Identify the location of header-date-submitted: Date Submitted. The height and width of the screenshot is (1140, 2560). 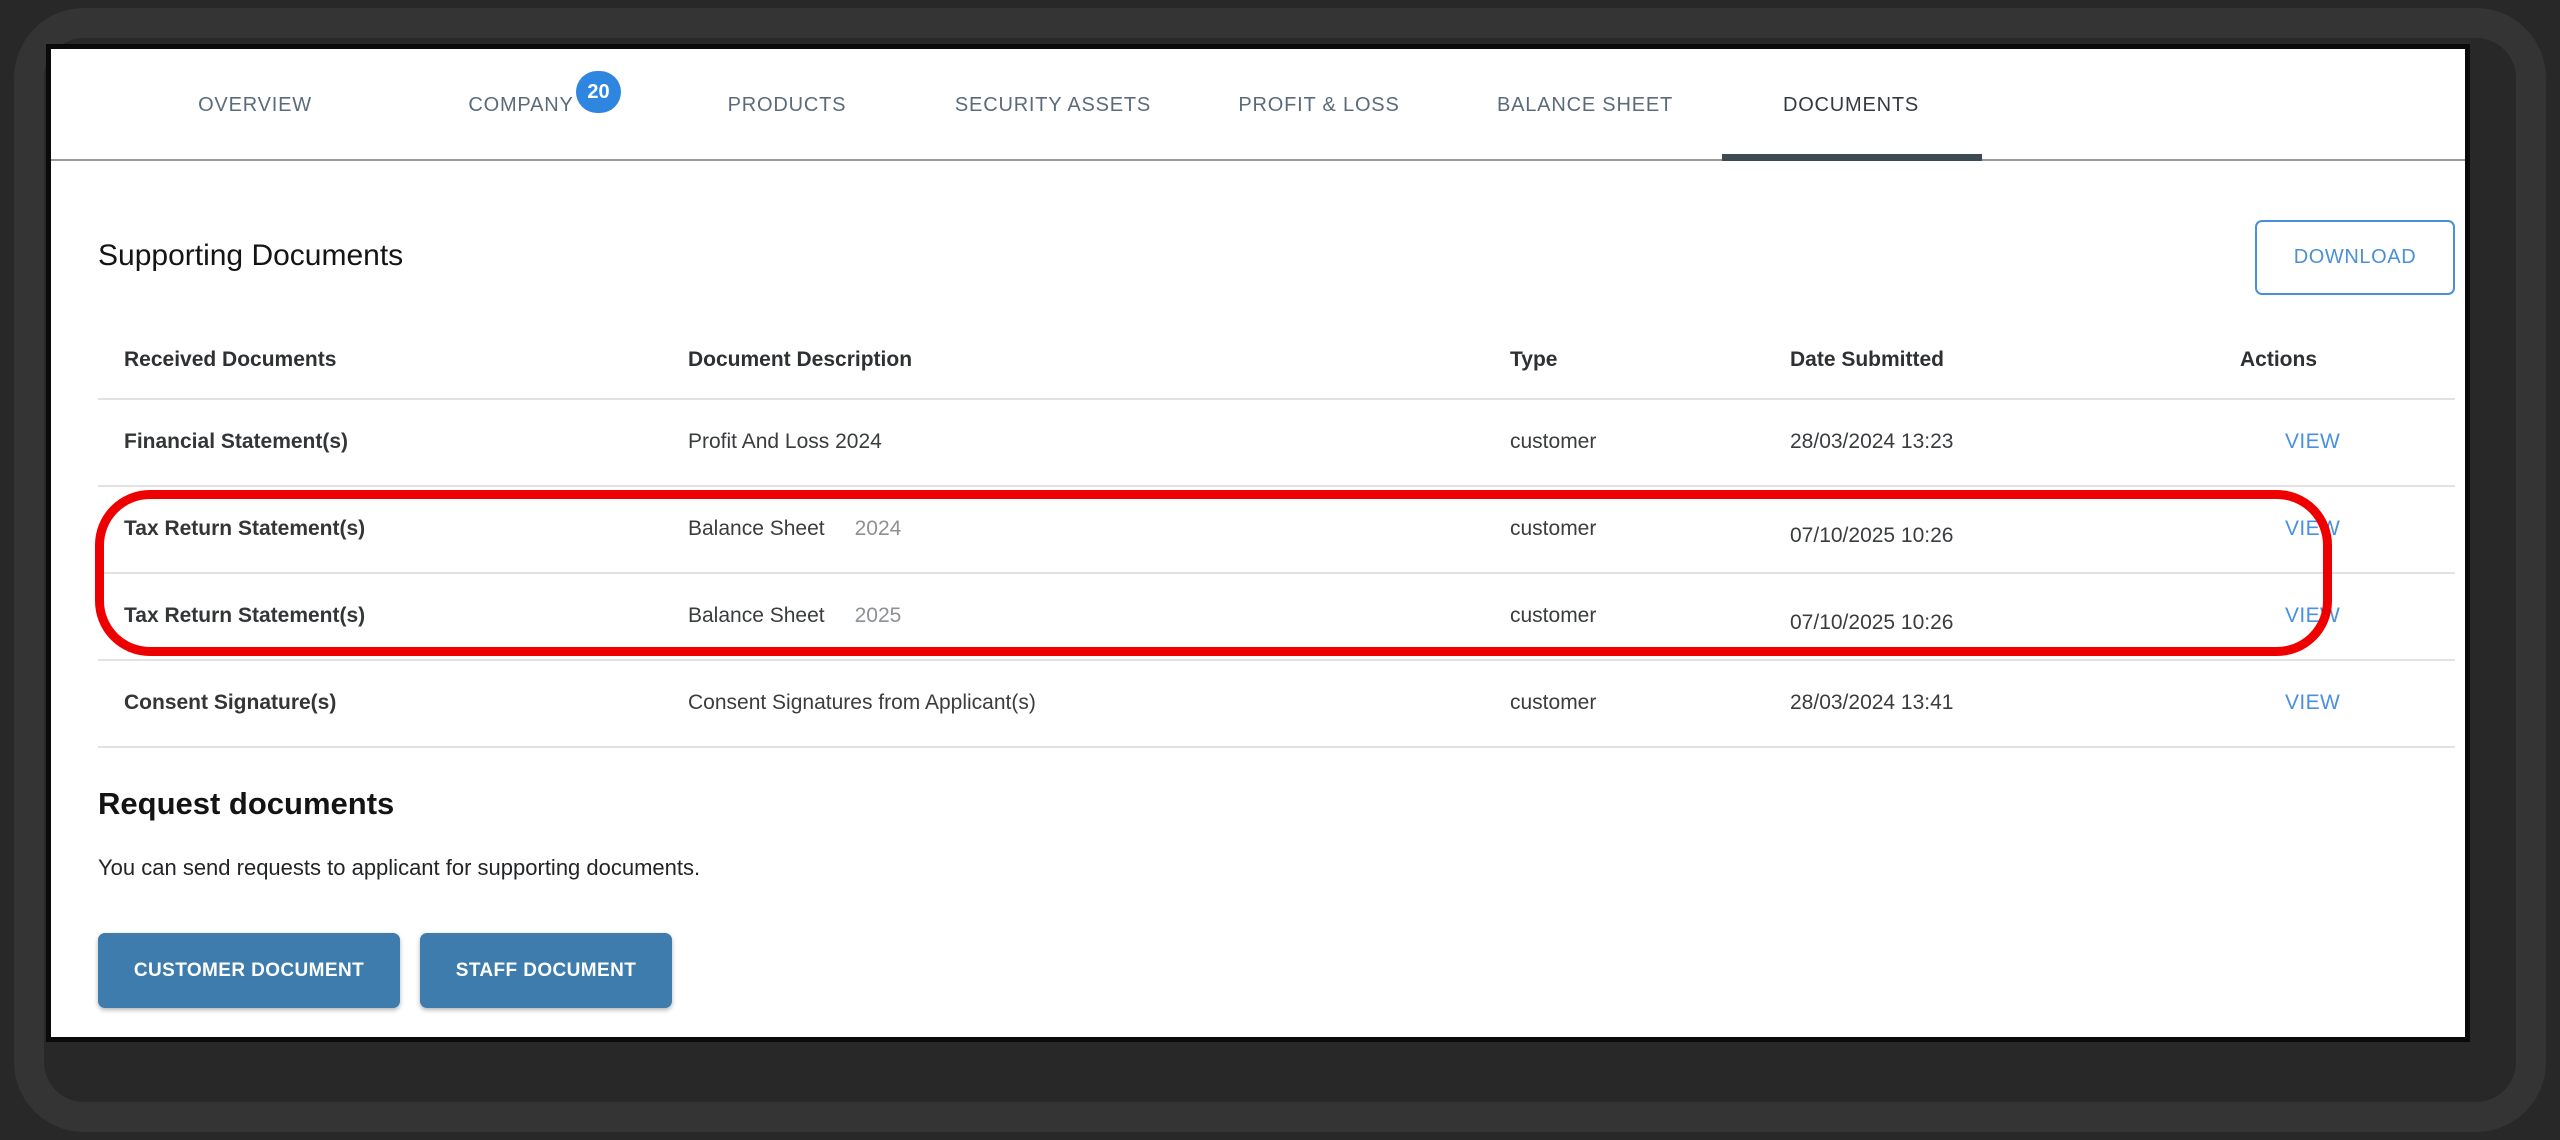
(1867, 359).